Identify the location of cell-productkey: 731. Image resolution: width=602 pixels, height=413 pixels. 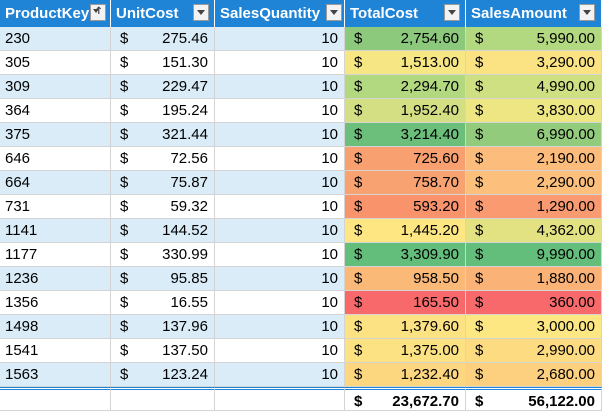
(55, 207).